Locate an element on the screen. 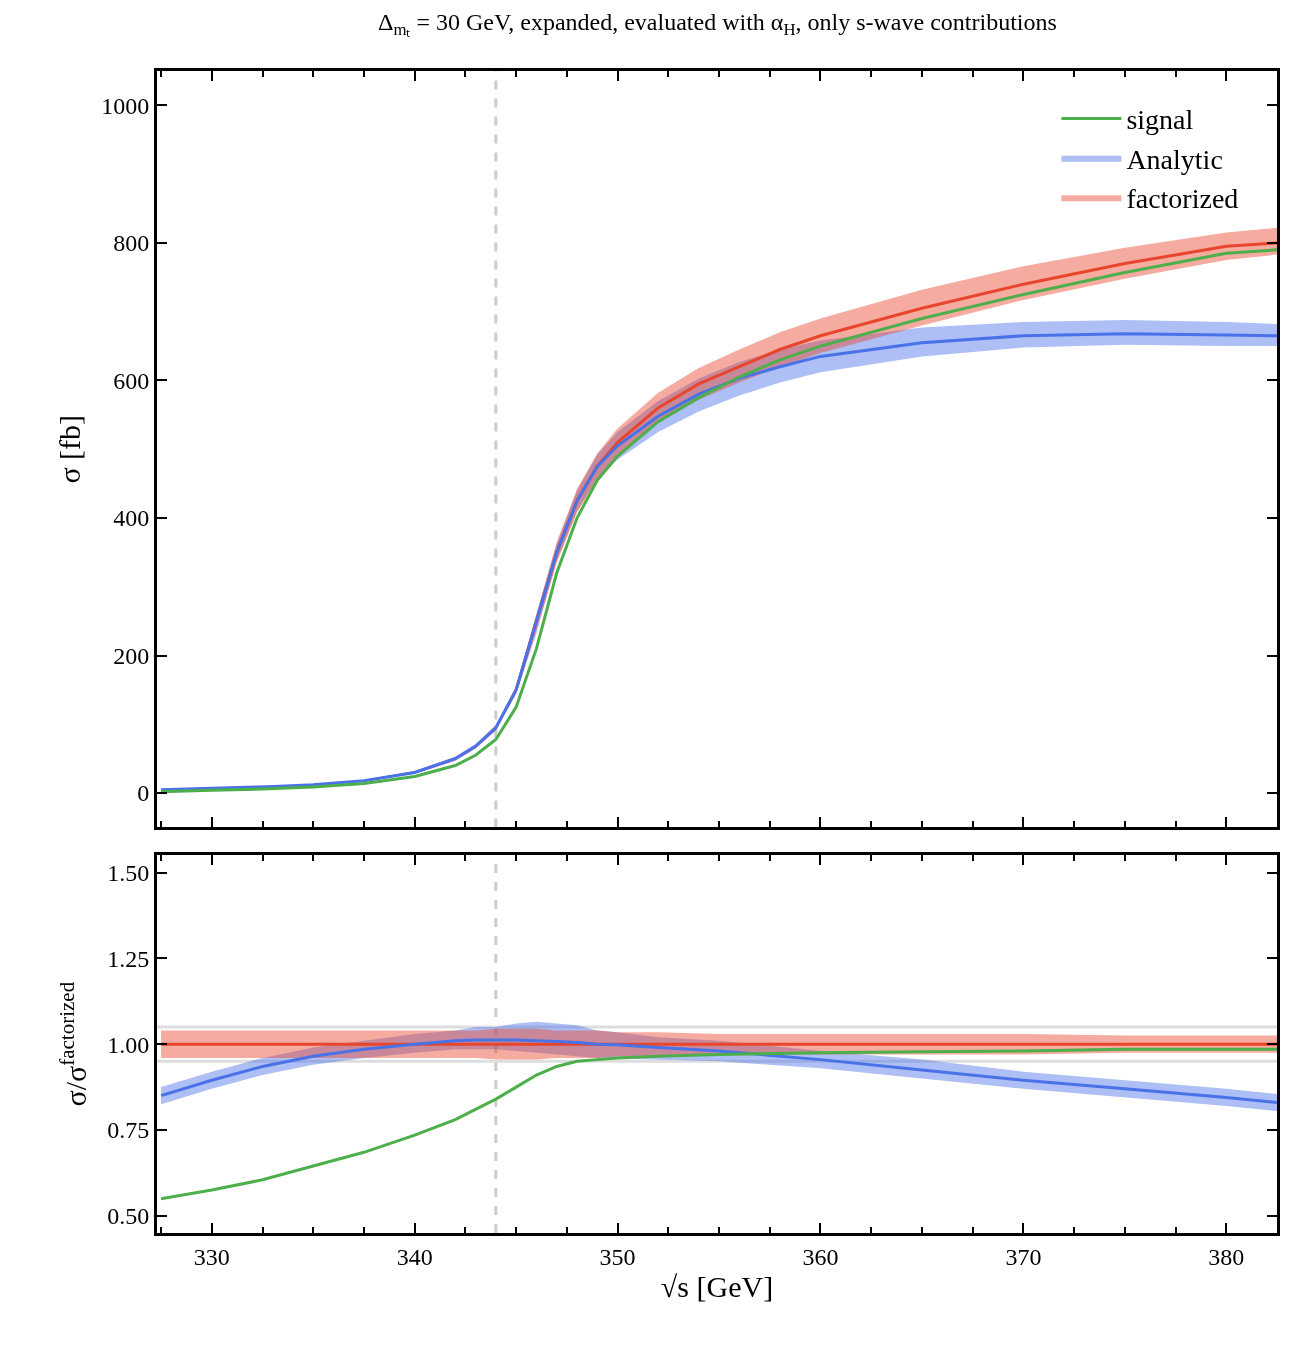 This screenshot has height=1350, width=1293. legend-label: Analytic is located at coordinates (1174, 159).